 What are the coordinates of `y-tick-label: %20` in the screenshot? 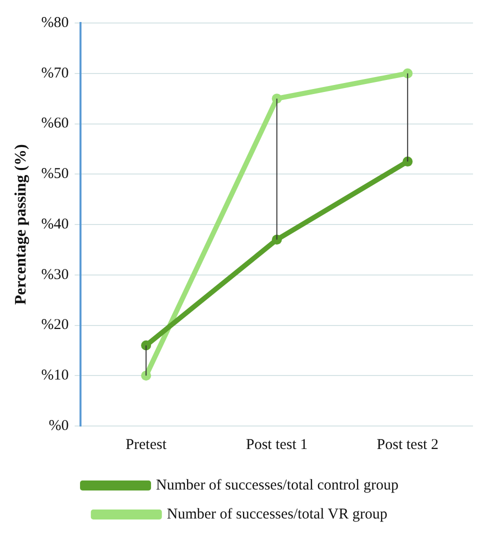 It's located at (55, 325).